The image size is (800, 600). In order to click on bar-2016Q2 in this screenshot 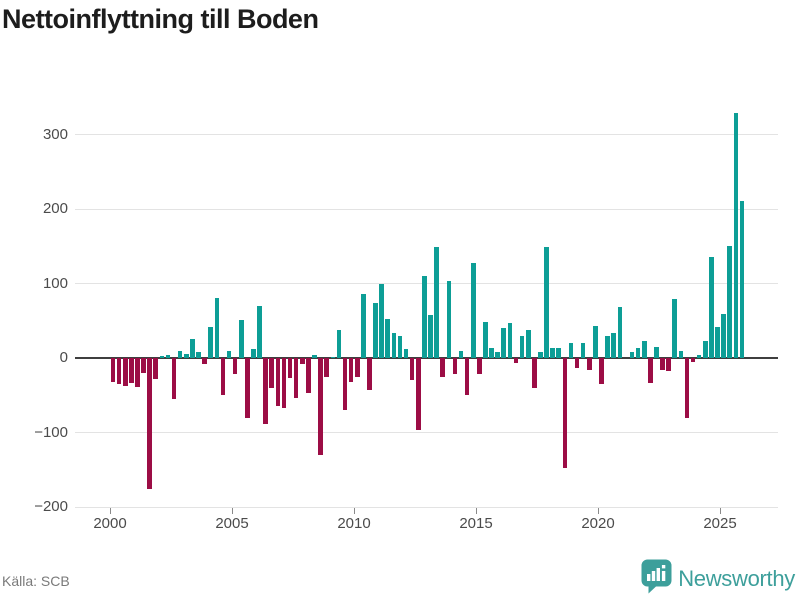, I will do `click(510, 340)`.